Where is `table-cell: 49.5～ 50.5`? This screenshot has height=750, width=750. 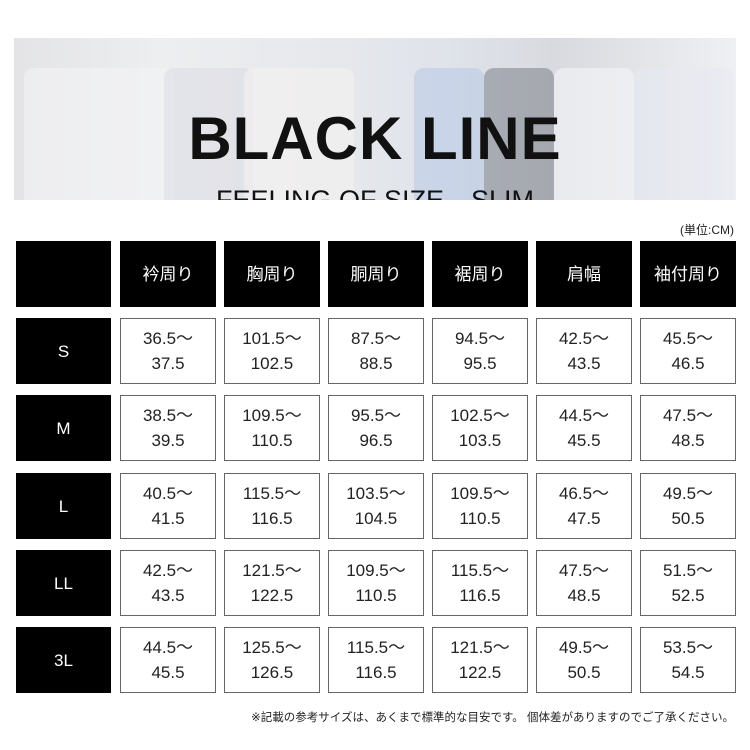
table-cell: 49.5～ 50.5 is located at coordinates (584, 660).